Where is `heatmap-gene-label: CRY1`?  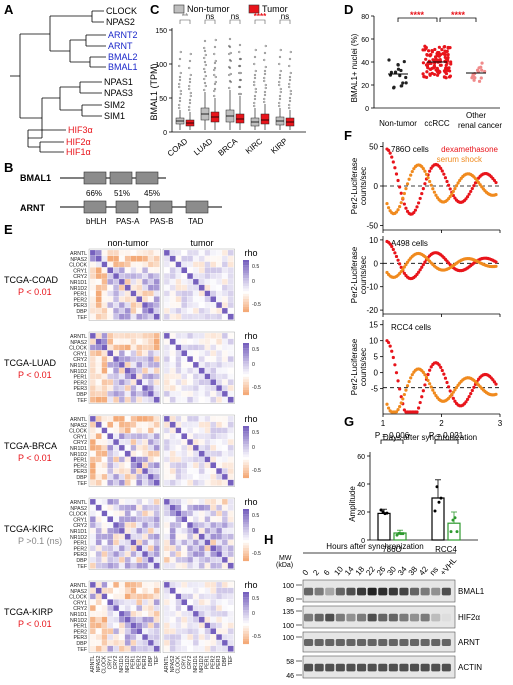
heatmap-gene-label: CRY1 is located at coordinates (80, 437).